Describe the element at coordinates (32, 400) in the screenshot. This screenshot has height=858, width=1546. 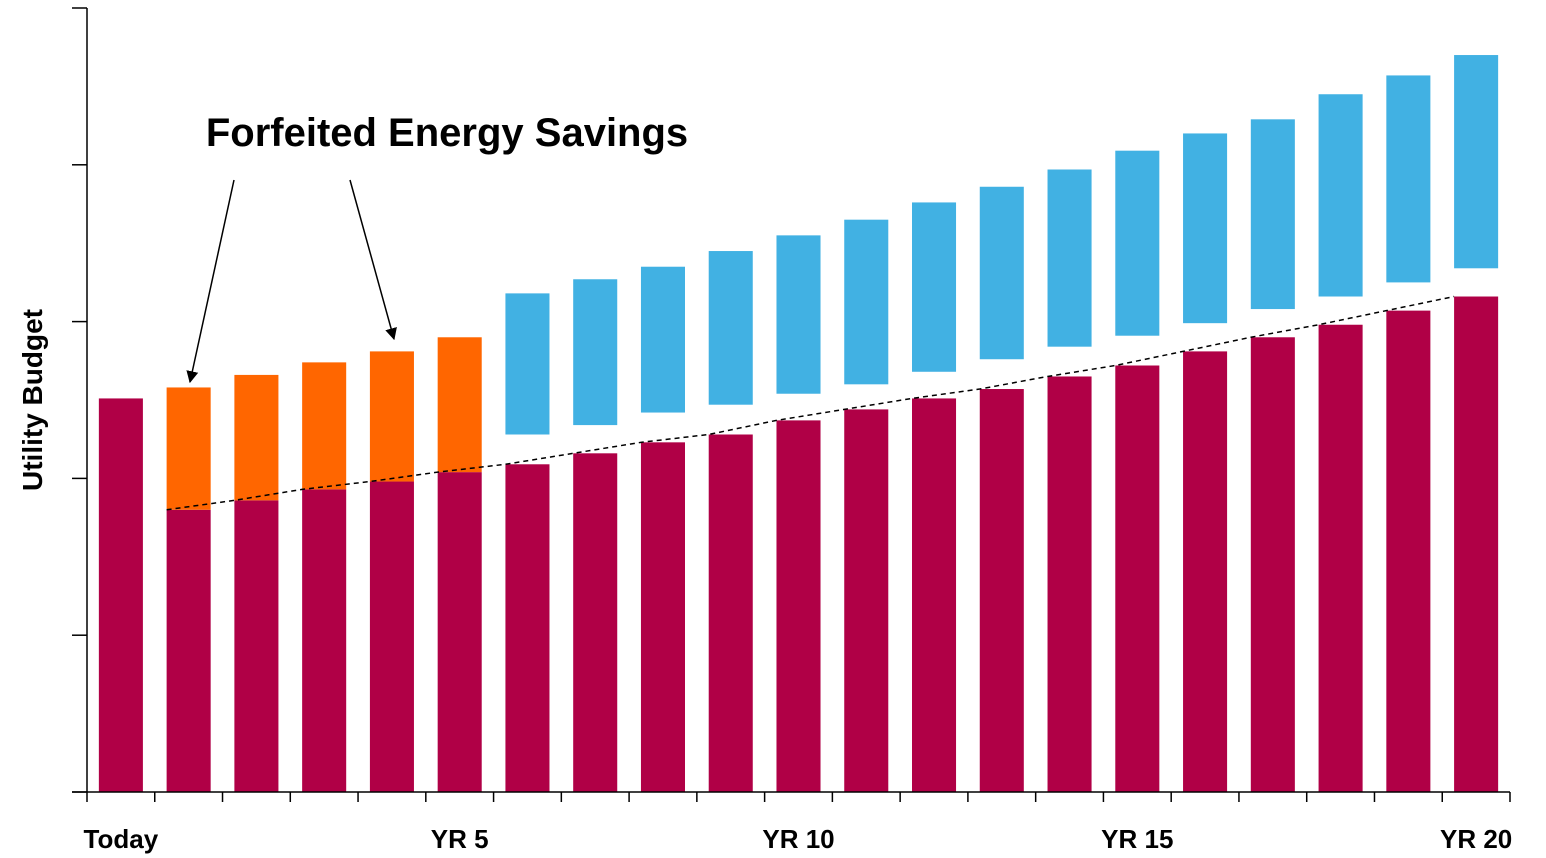
I see `y-axis-label: Utility Budget` at that location.